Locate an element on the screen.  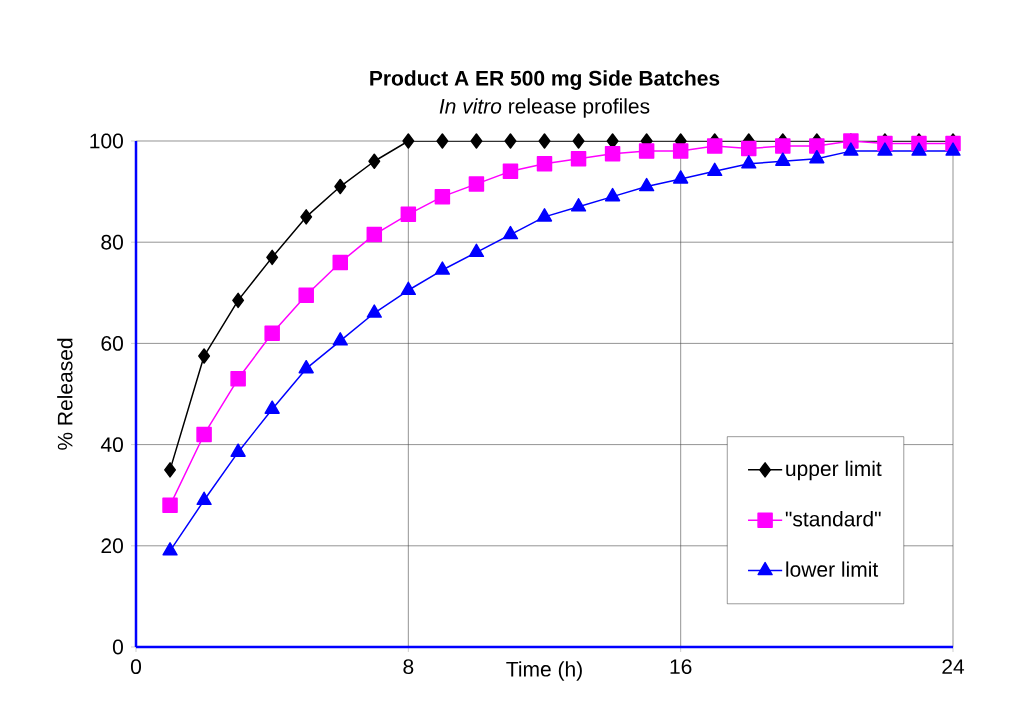
y-tick-label: 40 is located at coordinates (111, 445).